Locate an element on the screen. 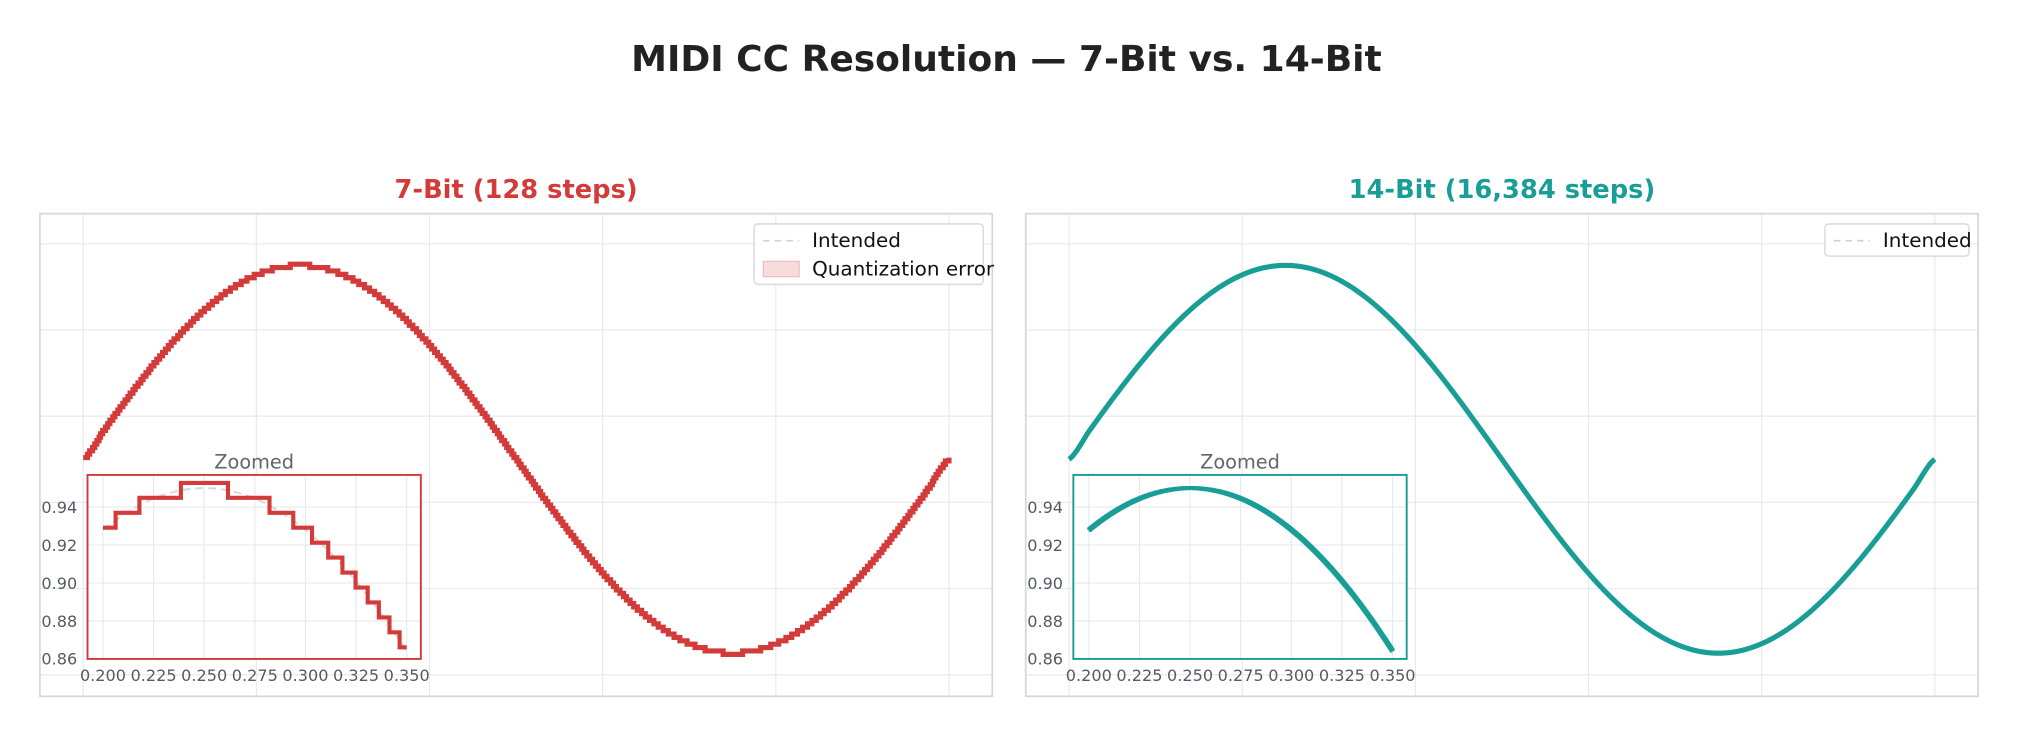  legend-swatch-error is located at coordinates (781, 269).